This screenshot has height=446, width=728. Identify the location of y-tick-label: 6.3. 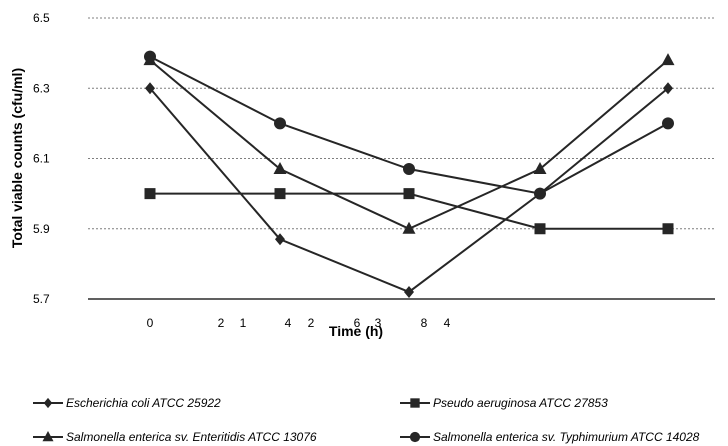
(41, 88).